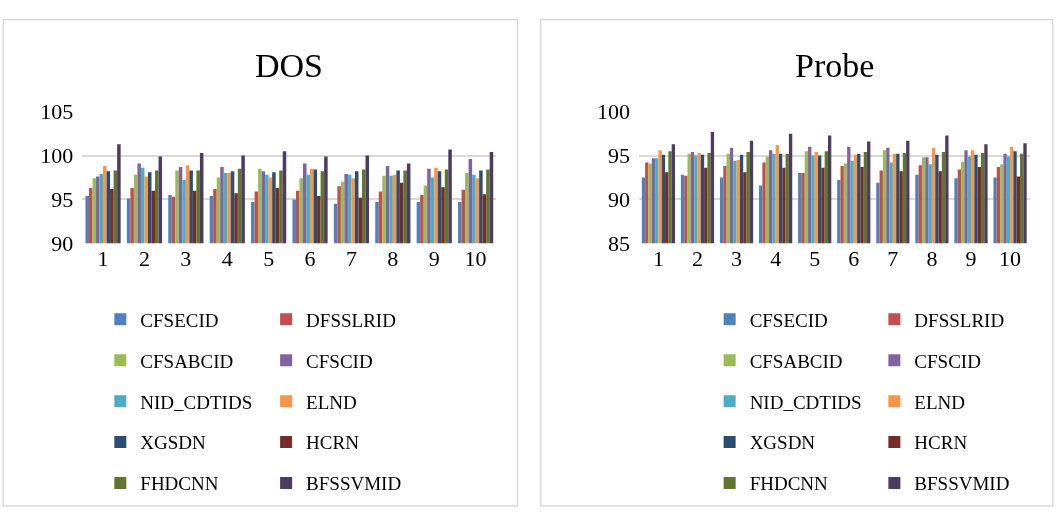 This screenshot has width=1056, height=519. I want to click on y-tick-label: 105, so click(57, 112).